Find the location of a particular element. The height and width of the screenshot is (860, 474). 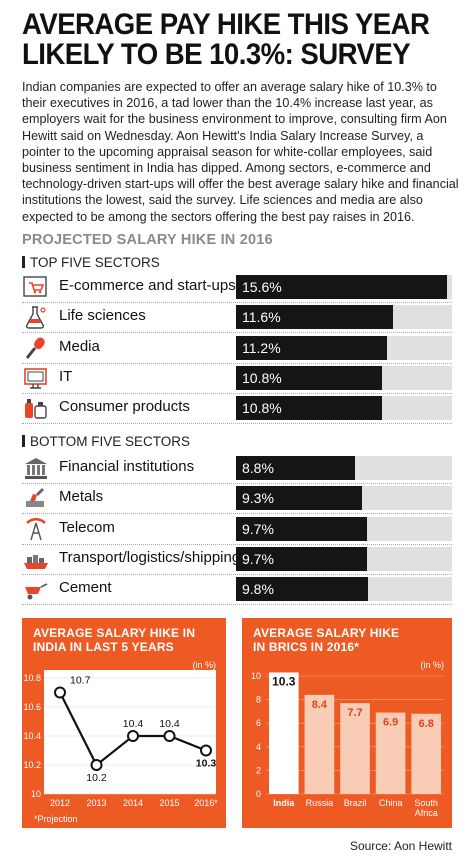

y-tick-label: 10.4 is located at coordinates (32, 736).